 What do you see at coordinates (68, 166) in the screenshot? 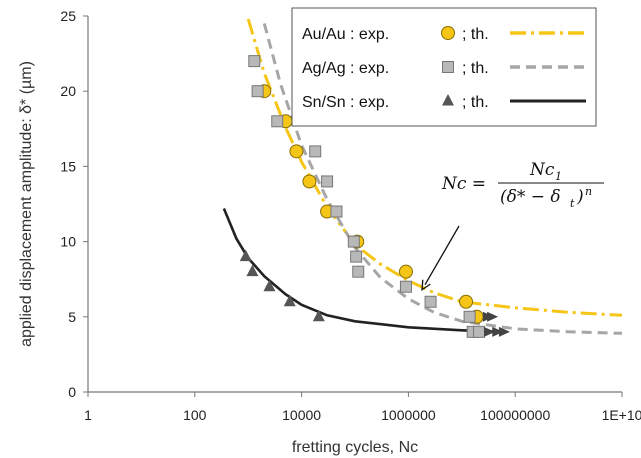
I see `y-tick-label: 15` at bounding box center [68, 166].